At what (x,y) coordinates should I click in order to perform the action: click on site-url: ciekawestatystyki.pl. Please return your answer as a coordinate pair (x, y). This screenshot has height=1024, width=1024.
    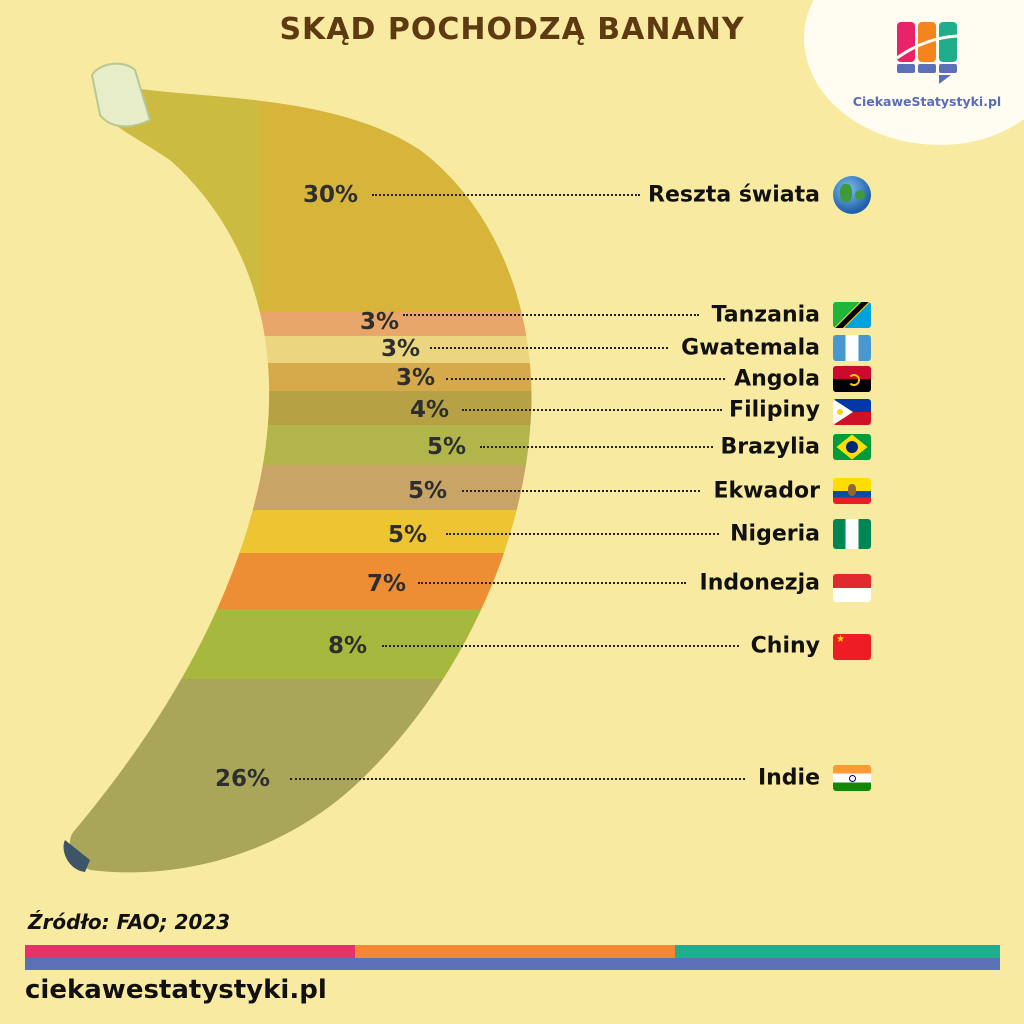
    Looking at the image, I should click on (176, 990).